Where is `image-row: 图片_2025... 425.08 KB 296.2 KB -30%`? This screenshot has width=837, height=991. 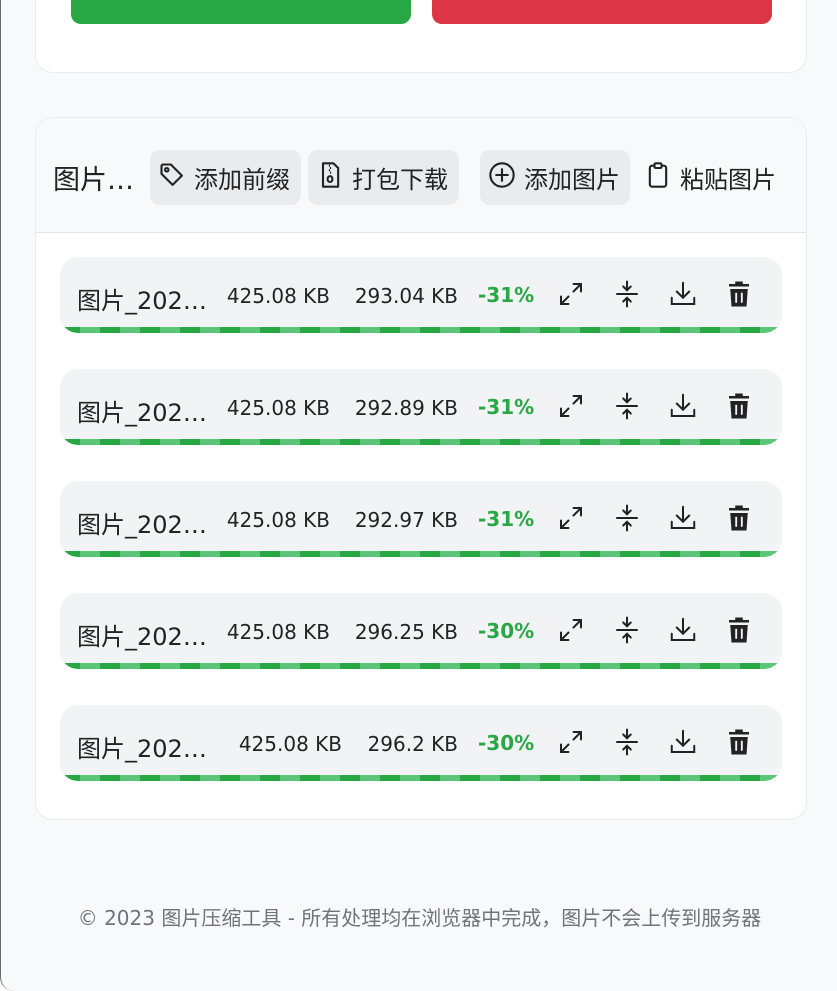 image-row: 图片_2025... 425.08 KB 296.2 KB -30% is located at coordinates (421, 743).